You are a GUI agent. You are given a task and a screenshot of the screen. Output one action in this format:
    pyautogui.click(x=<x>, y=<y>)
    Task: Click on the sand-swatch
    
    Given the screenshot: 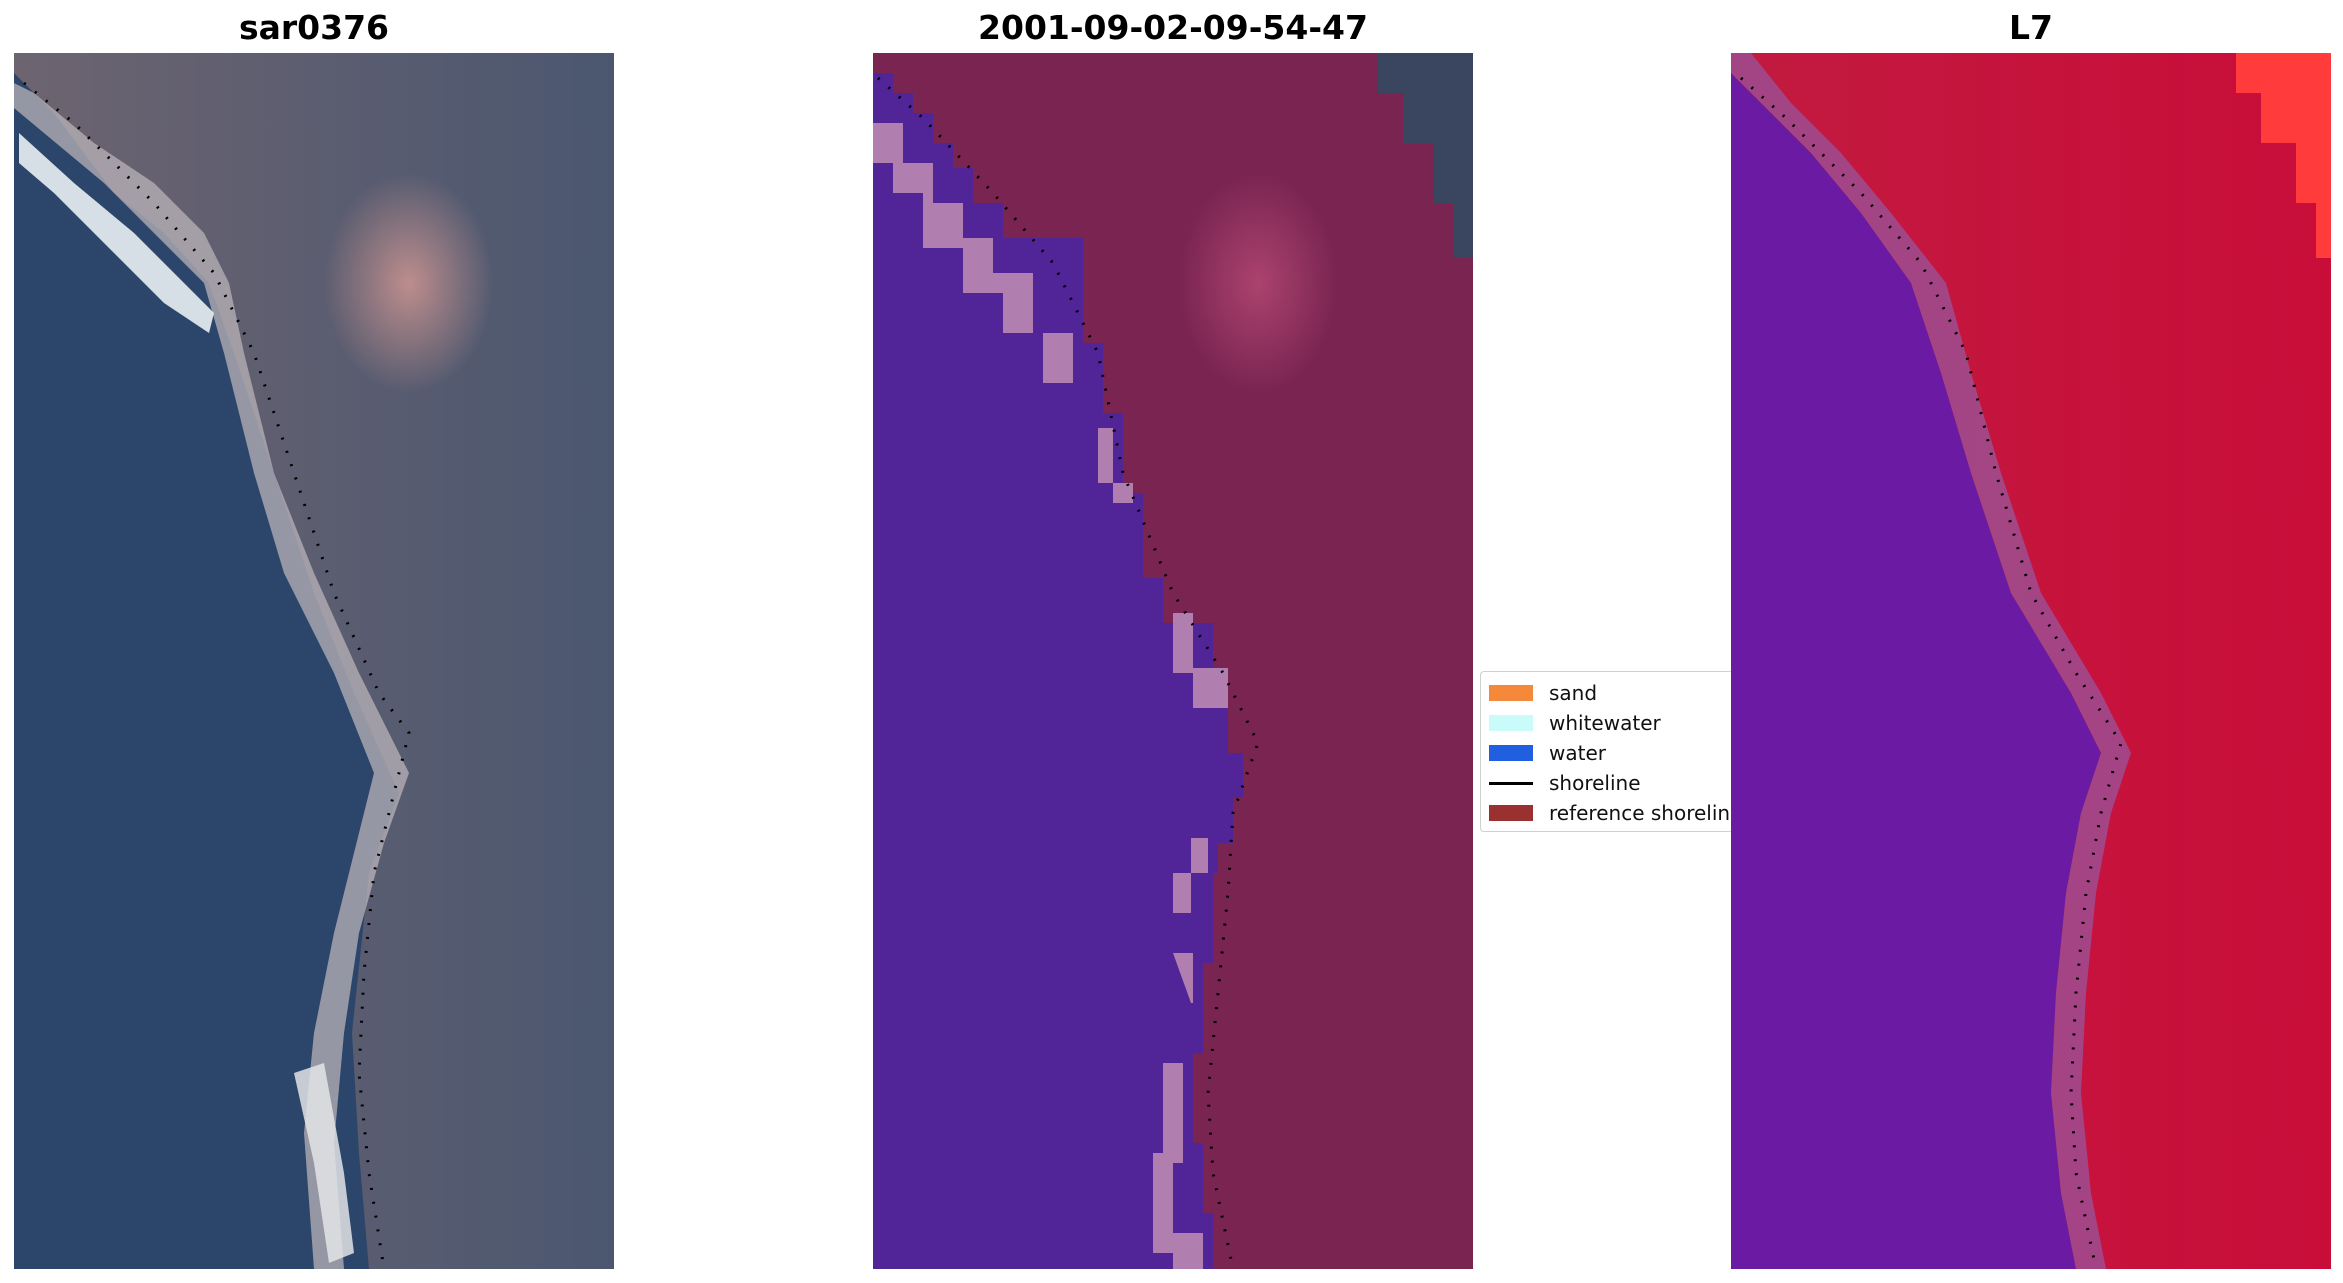 What is the action you would take?
    pyautogui.click(x=1511, y=693)
    